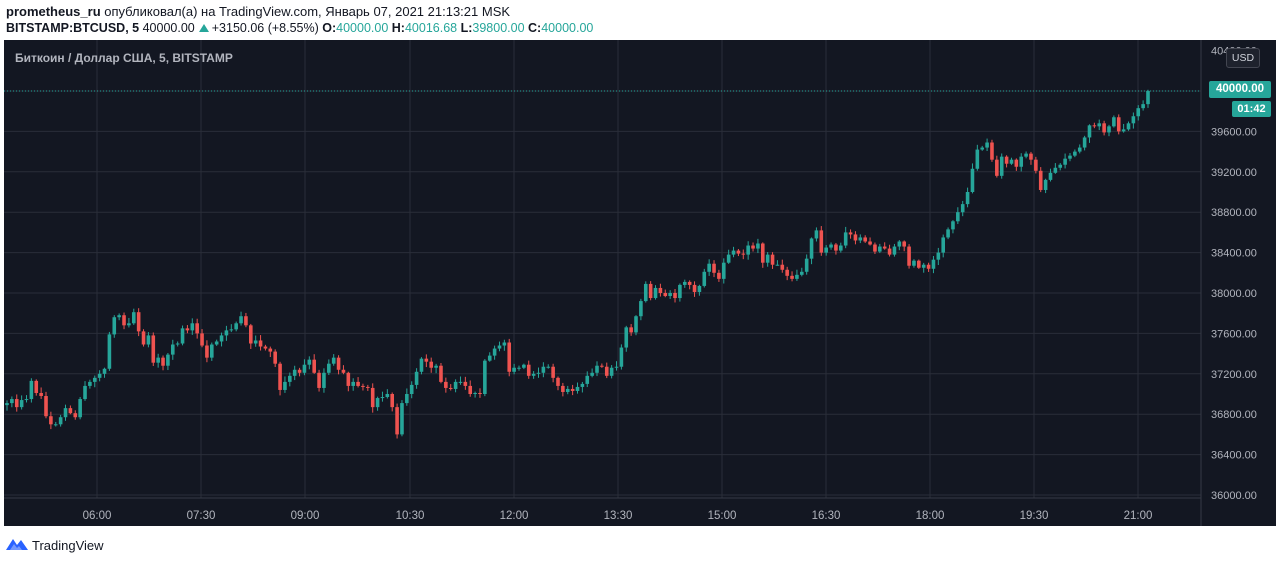  I want to click on x-tick-label: 09:00, so click(305, 516).